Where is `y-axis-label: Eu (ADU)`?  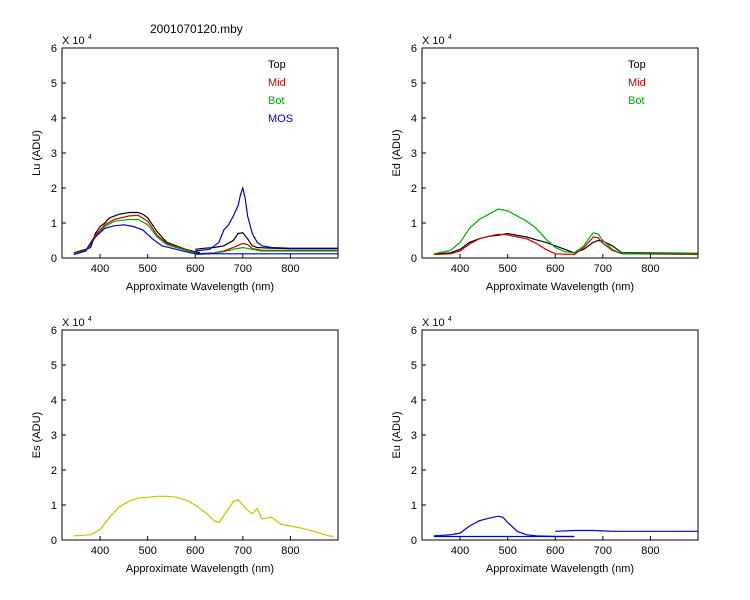
y-axis-label: Eu (ADU) is located at coordinates (397, 434).